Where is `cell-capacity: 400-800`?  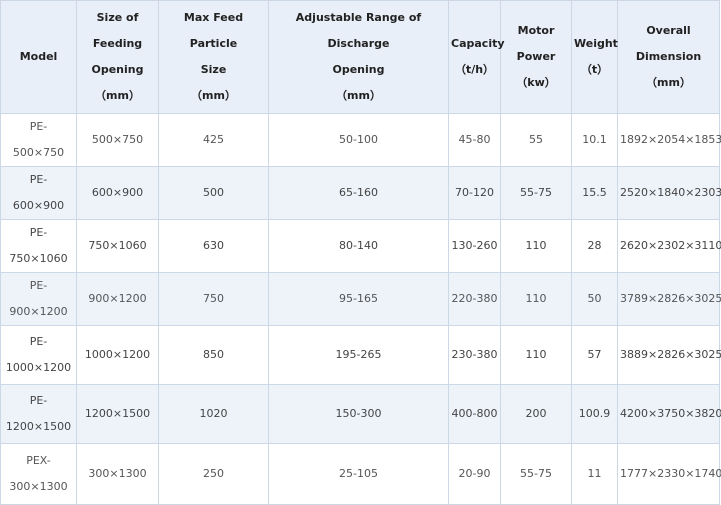
cell-capacity: 400-800 is located at coordinates (474, 414).